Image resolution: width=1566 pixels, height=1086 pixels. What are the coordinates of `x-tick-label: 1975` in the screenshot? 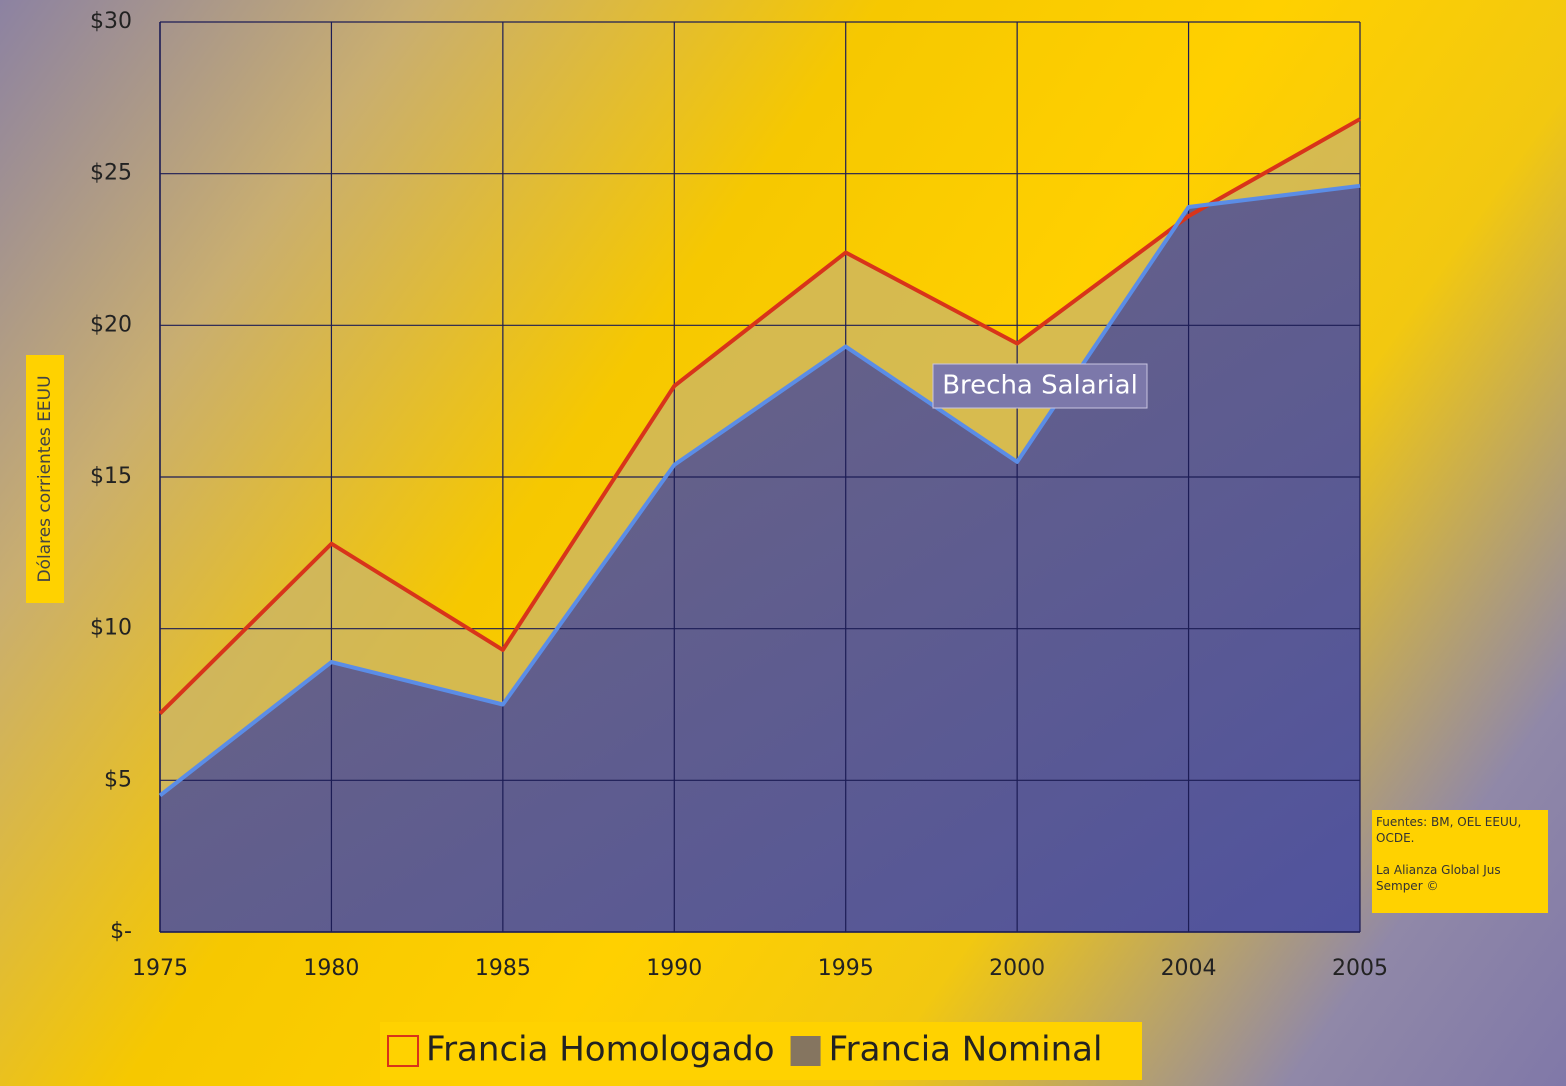 It's located at (160, 968).